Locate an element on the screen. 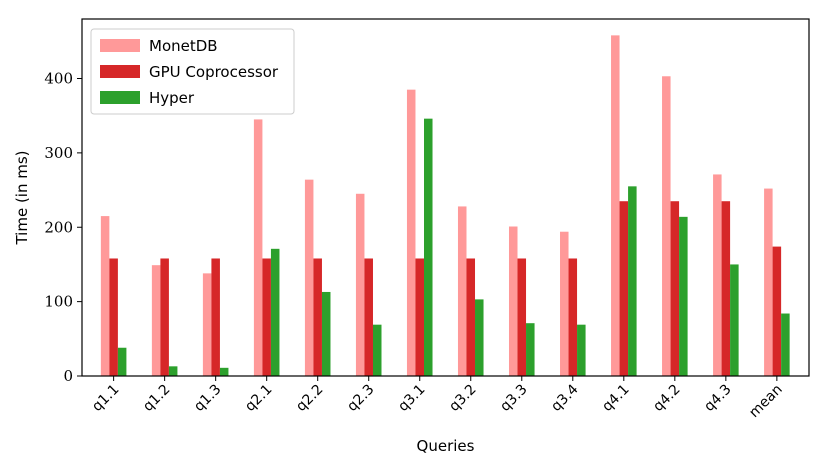 This screenshot has width=831, height=468. x-tick-label: q4.3 is located at coordinates (717, 398).